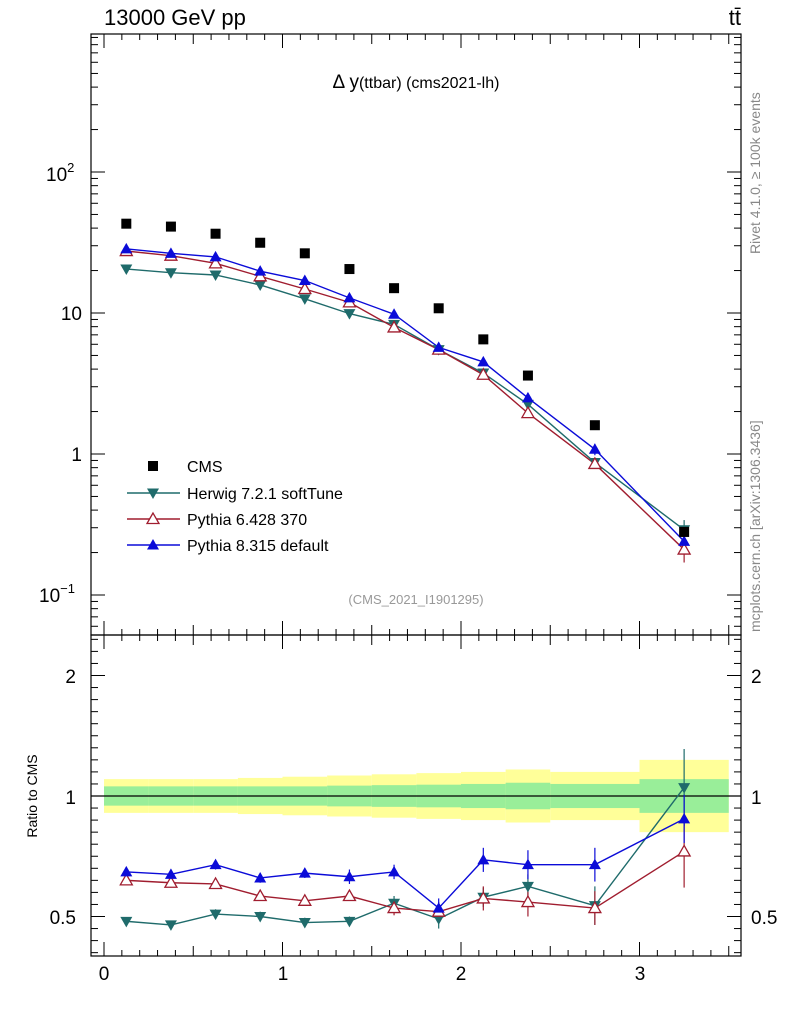 This screenshot has height=1029, width=786. I want to click on y-tick-label-1: 1, so click(76, 455).